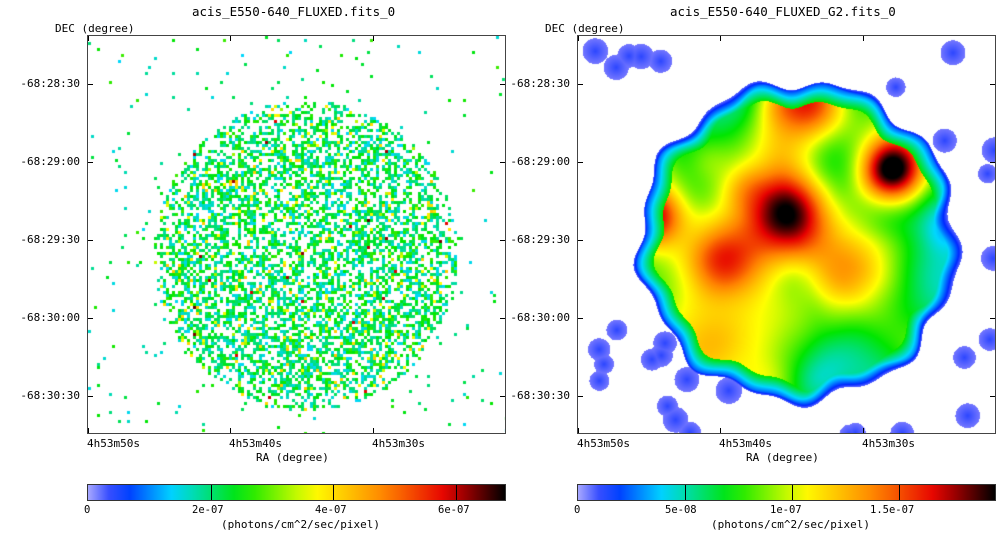 This screenshot has height=554, width=1000. I want to click on right-y-tick-2: -68:29:30, so click(540, 239).